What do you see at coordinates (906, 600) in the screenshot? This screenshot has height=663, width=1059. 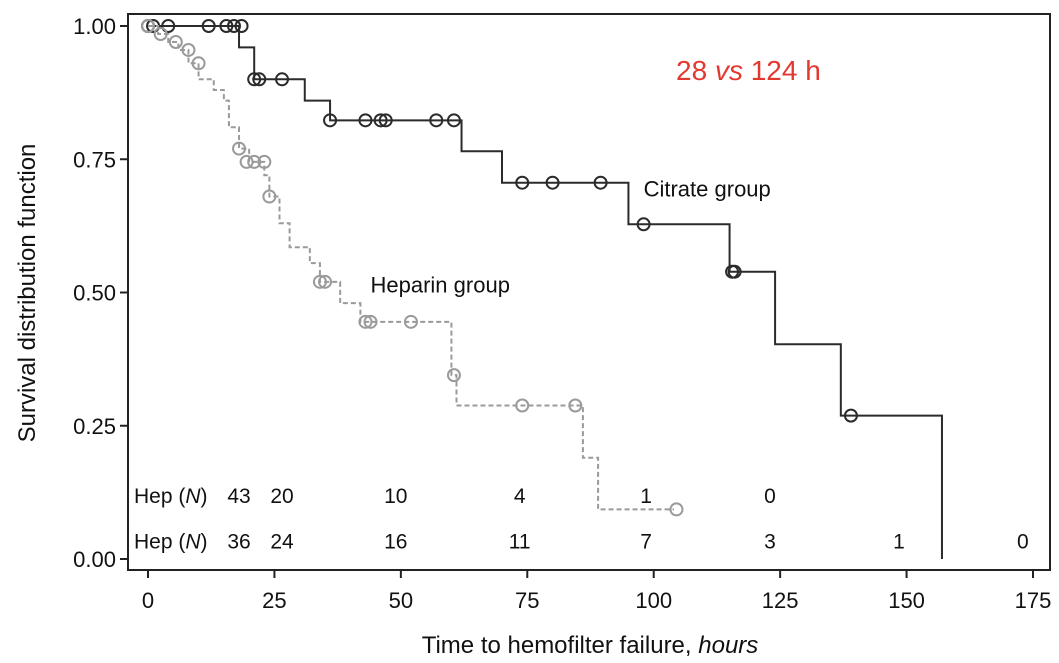 I see `x-tick-label: 150` at bounding box center [906, 600].